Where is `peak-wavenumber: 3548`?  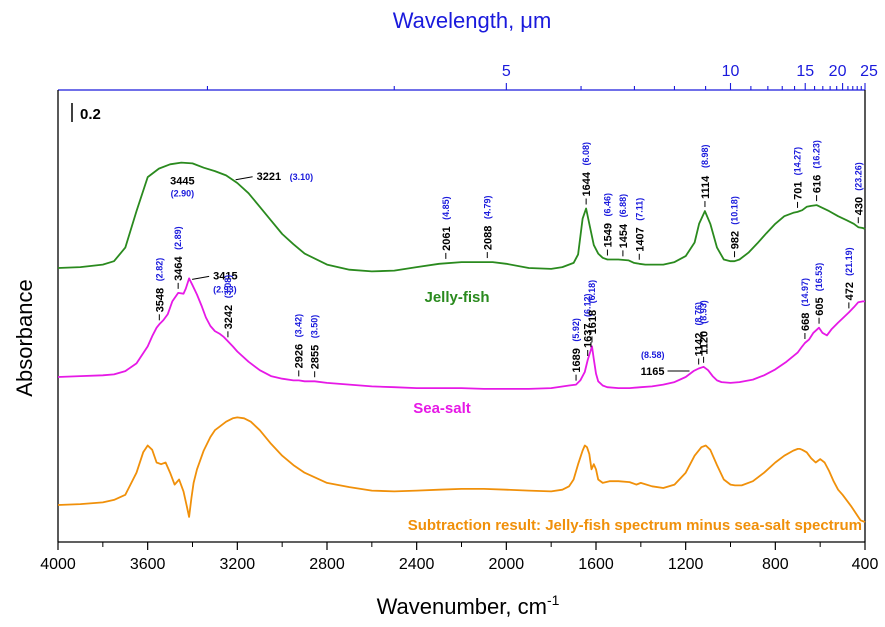 peak-wavenumber: 3548 is located at coordinates (160, 300).